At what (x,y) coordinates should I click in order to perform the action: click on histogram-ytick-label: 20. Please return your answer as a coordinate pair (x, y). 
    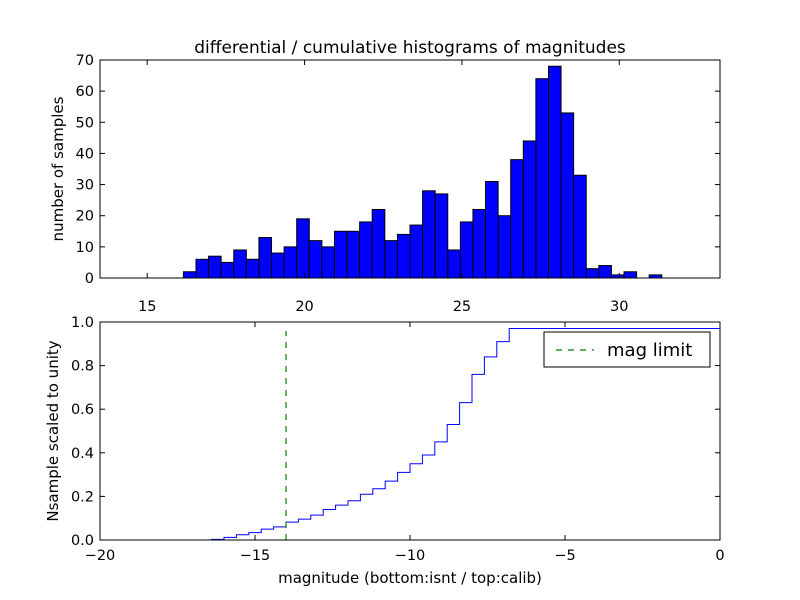
    Looking at the image, I should click on (85, 217).